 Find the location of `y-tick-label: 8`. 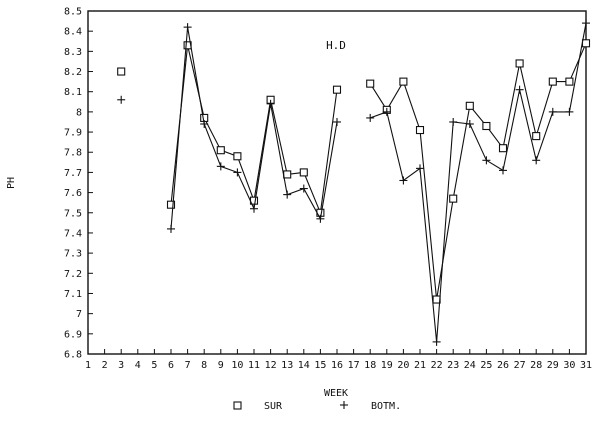

y-tick-label: 8 is located at coordinates (79, 112).